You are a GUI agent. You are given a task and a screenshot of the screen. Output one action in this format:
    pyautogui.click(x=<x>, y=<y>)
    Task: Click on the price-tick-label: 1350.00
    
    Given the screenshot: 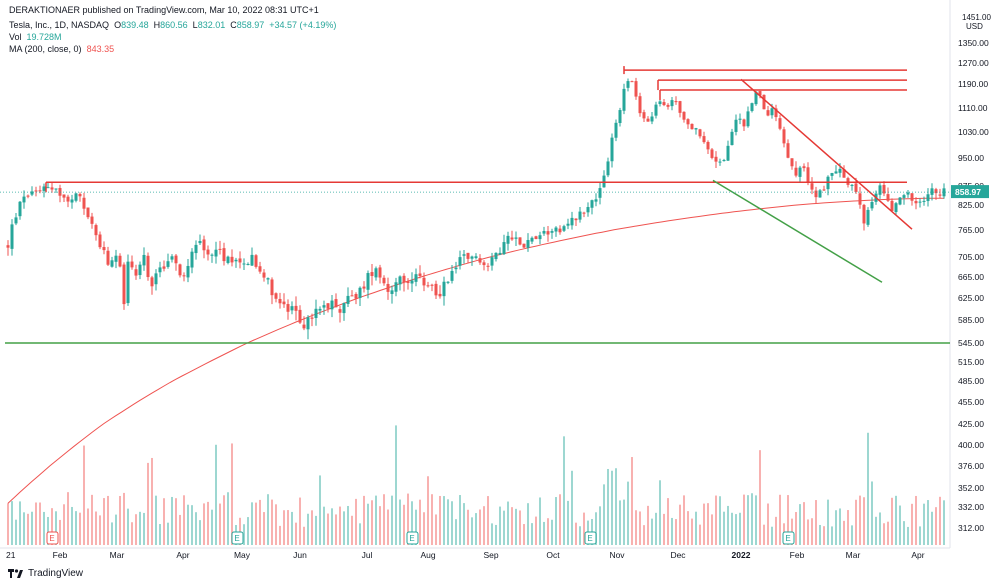 What is the action you would take?
    pyautogui.click(x=973, y=43)
    